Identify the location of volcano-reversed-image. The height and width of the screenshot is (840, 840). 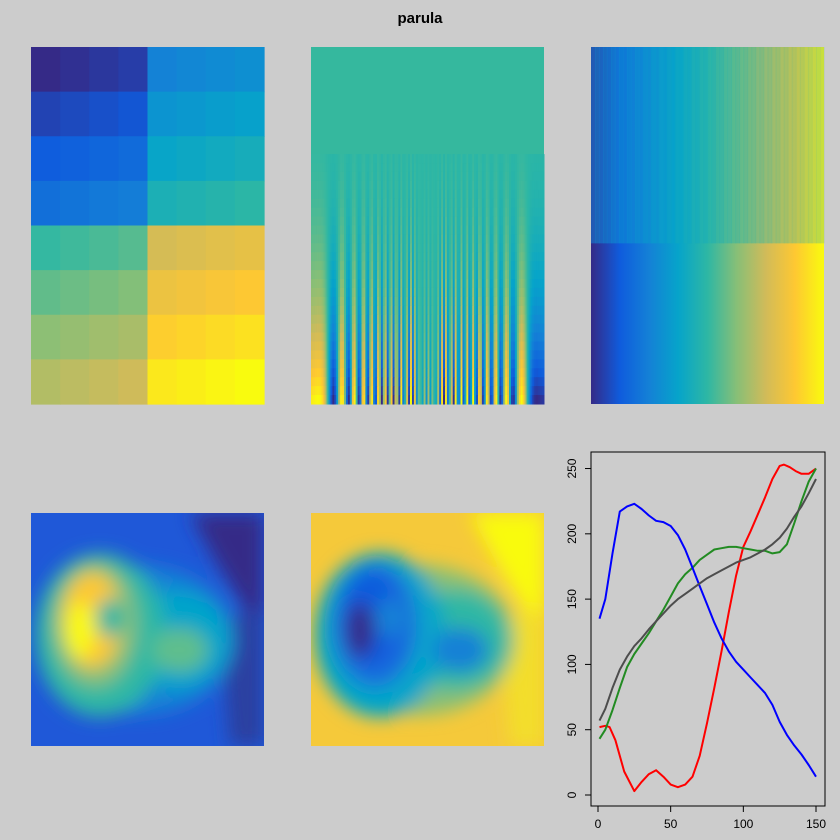
(427, 629).